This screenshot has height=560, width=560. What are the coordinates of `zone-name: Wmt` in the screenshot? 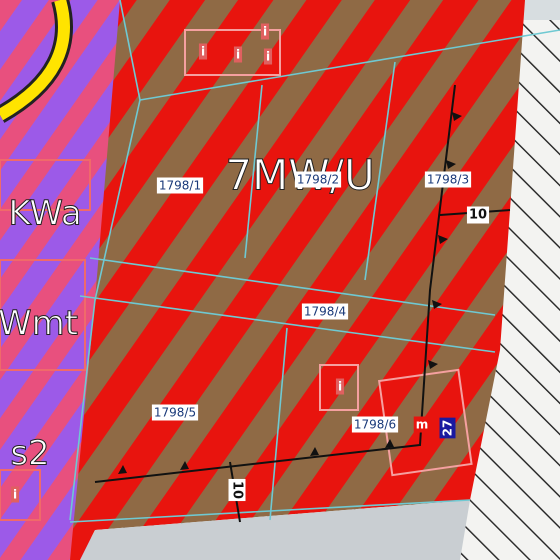 It's located at (39, 324).